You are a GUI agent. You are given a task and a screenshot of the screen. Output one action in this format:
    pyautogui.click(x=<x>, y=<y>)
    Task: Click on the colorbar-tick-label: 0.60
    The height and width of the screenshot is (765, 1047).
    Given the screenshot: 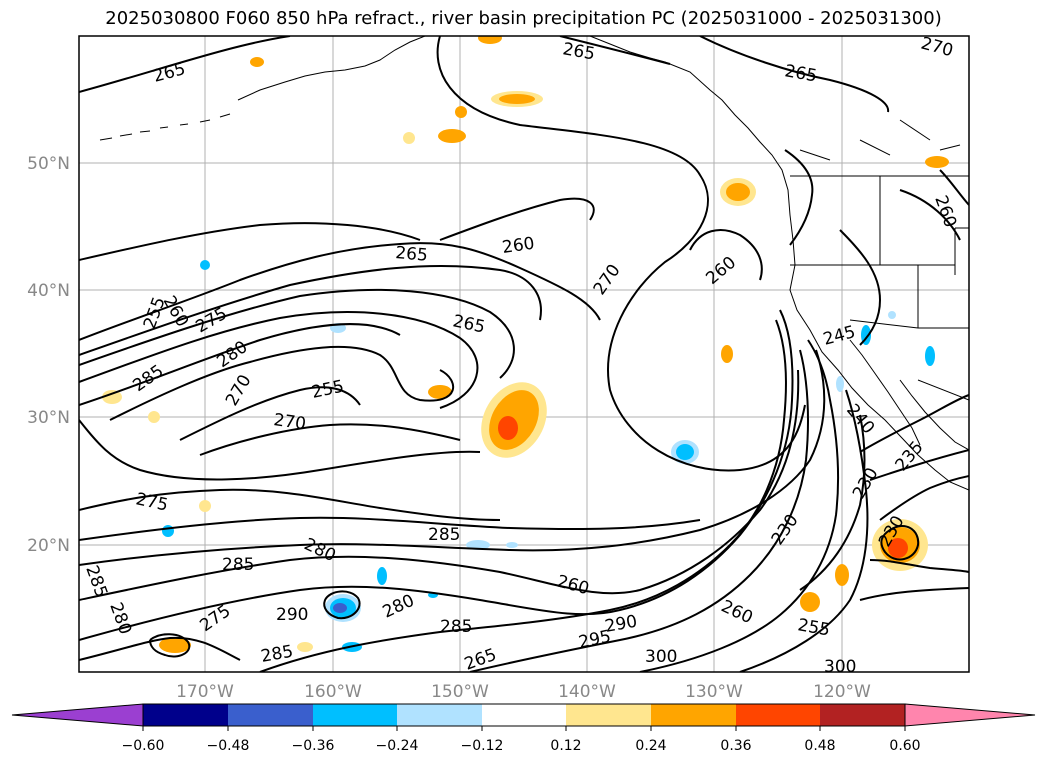 What is the action you would take?
    pyautogui.click(x=904, y=746)
    